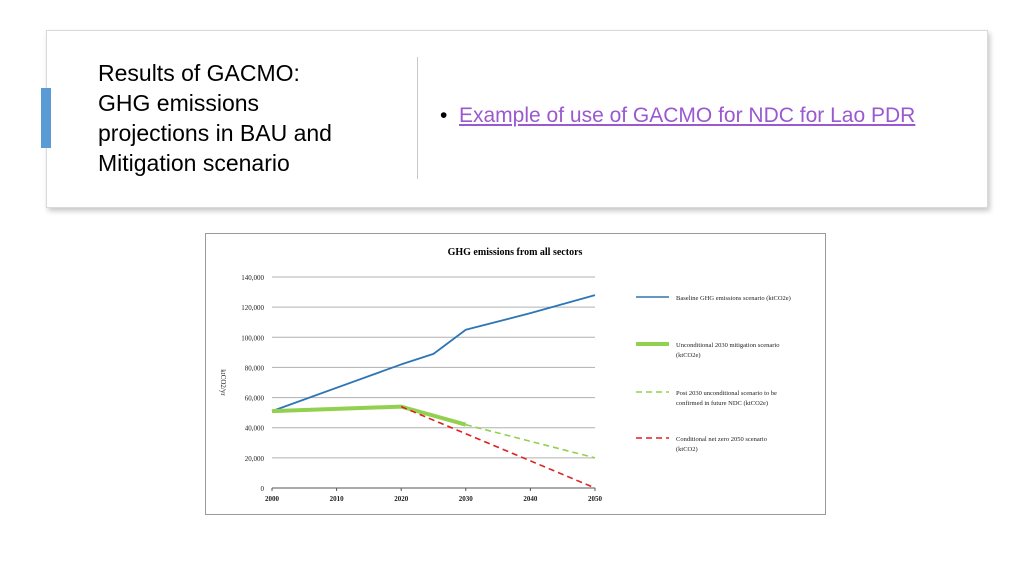  Describe the element at coordinates (179, 103) in the screenshot. I see `title-line: GHG emissions` at that location.